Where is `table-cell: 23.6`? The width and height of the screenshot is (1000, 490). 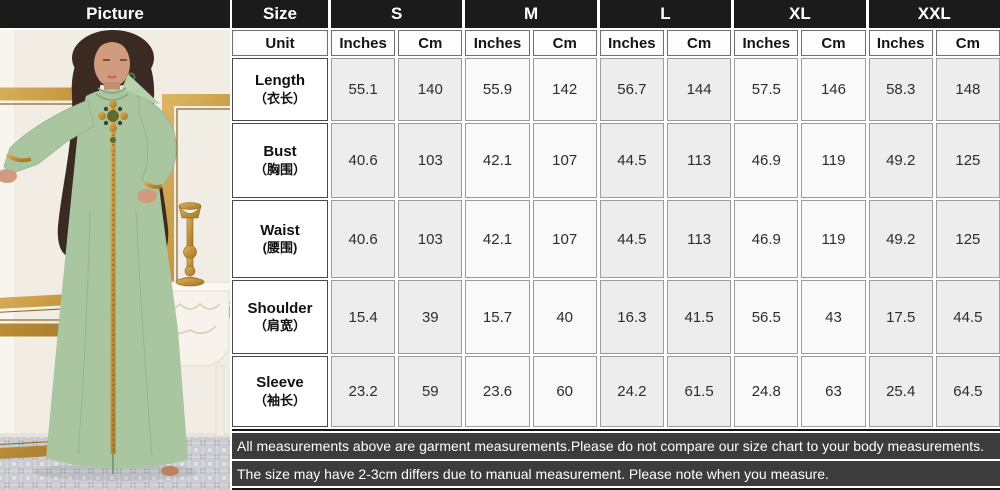
table-cell: 23.6 is located at coordinates (497, 391).